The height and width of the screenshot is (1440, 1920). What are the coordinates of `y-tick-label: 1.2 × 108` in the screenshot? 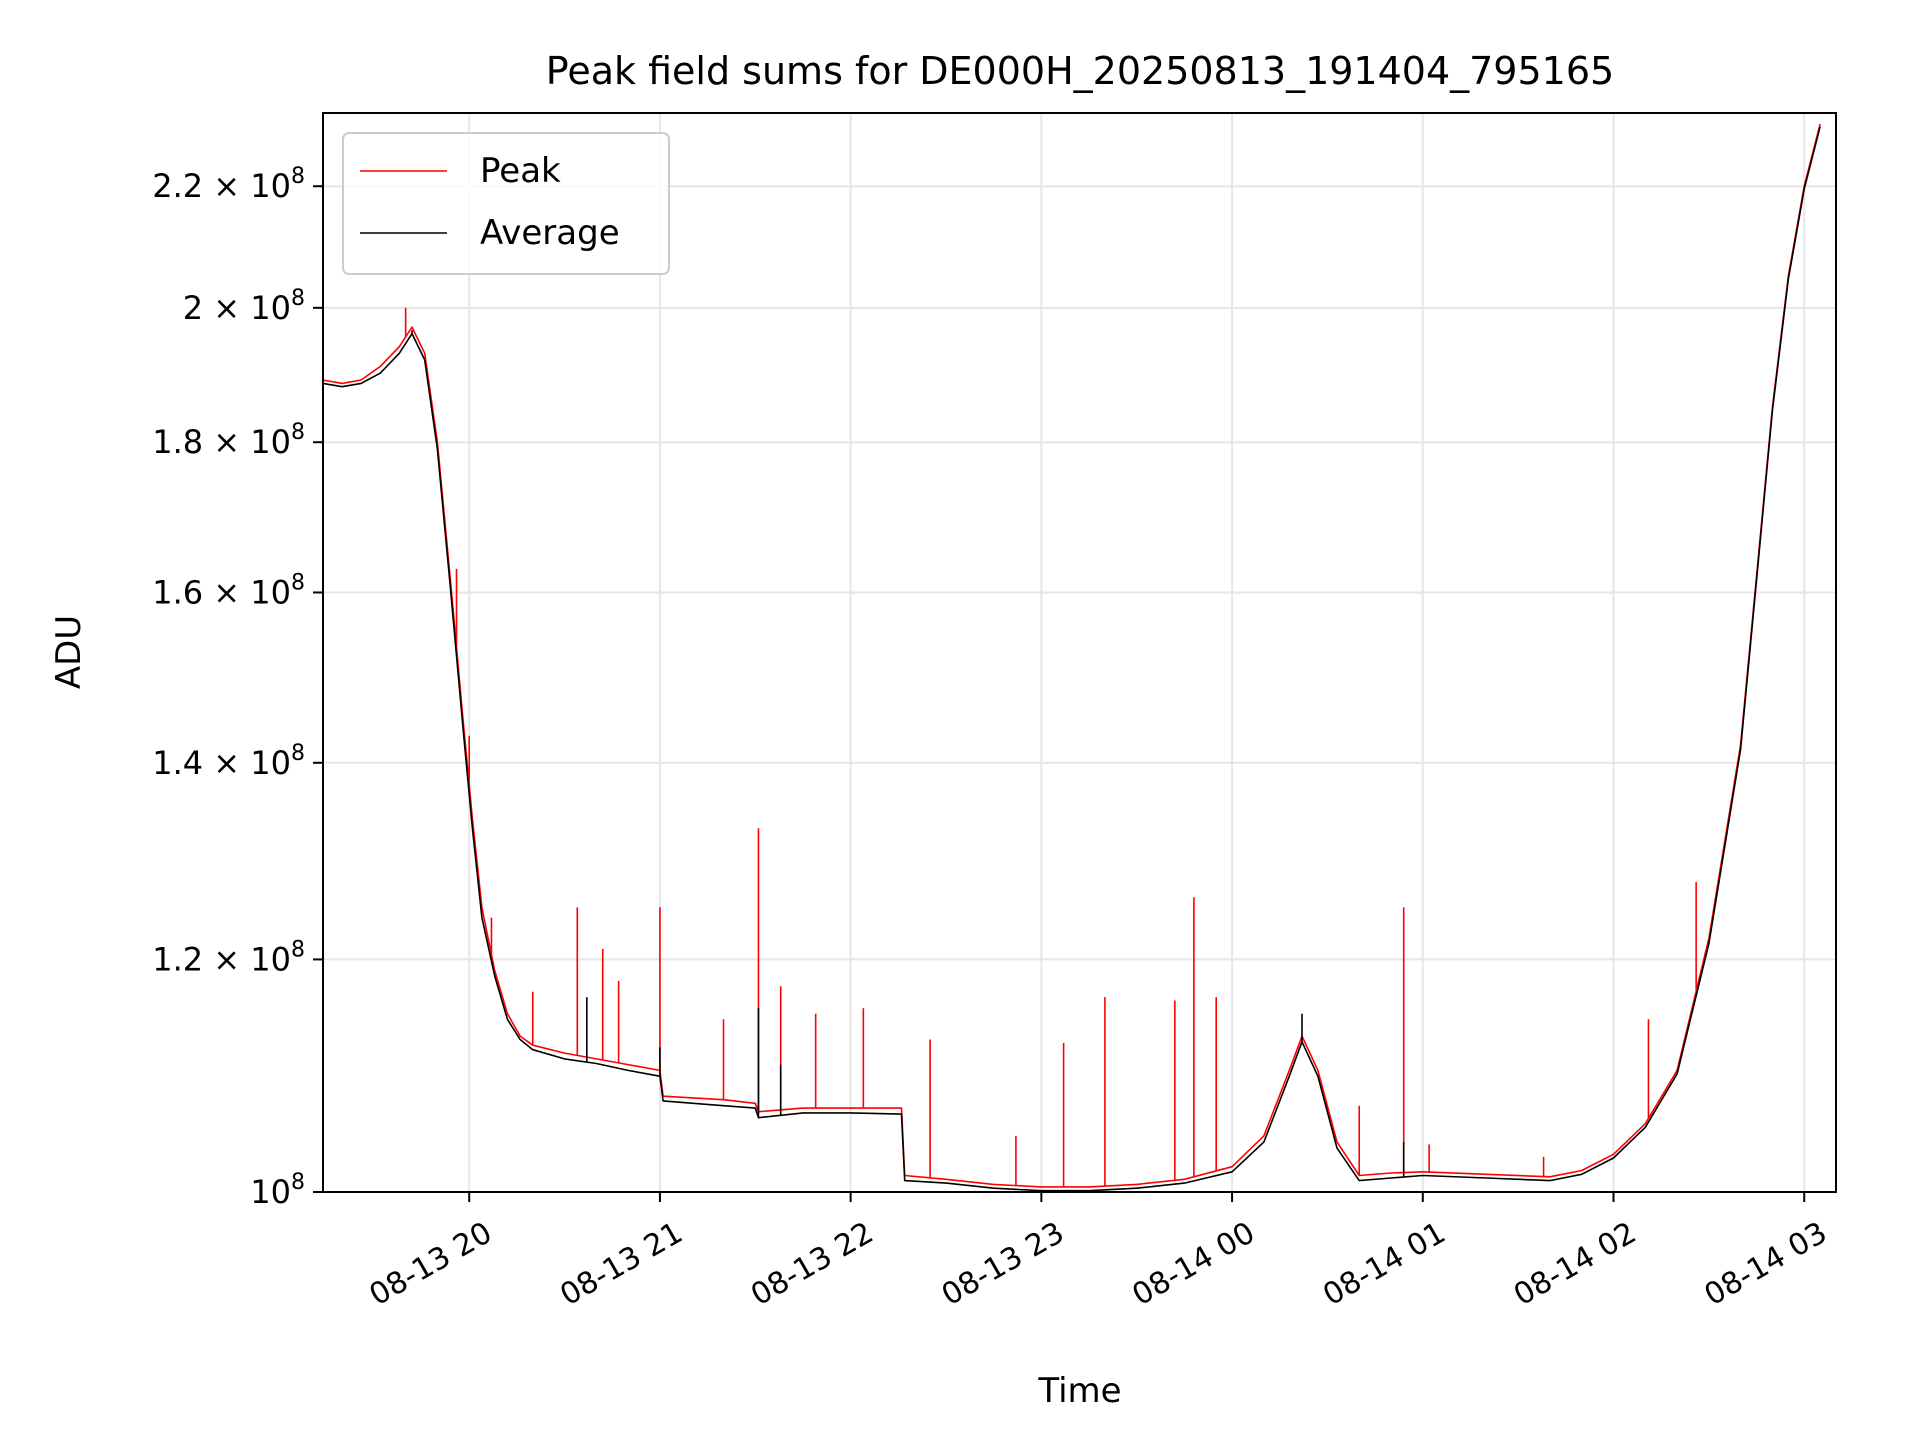 It's located at (228, 957).